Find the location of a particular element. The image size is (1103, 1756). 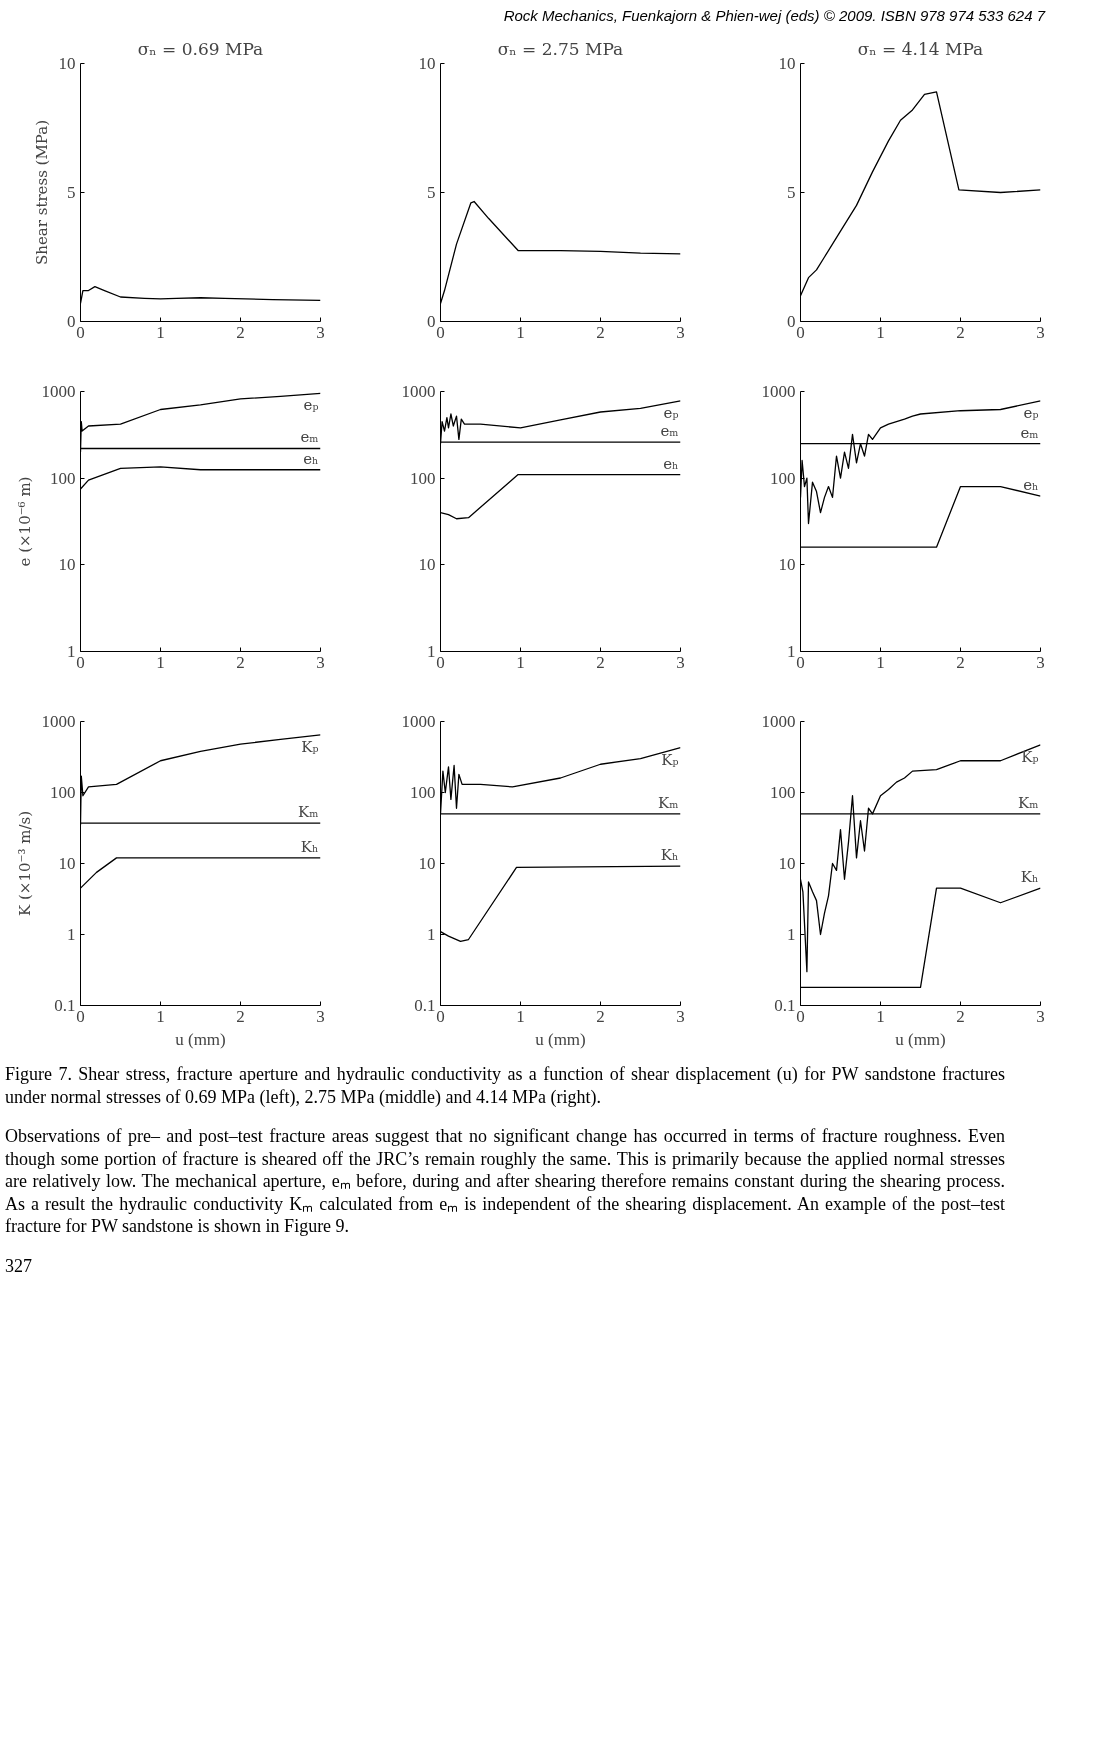

caption: Figure 7. Shear stress, fracture aperture and hydraulic conductivity as a function of shear displacement (u) for PW sandstone fractures under normal stresses of 0.69 MPa (left), 2.75 MPa (middle) and 4.14 MPa (right). is located at coordinates (505, 1086).